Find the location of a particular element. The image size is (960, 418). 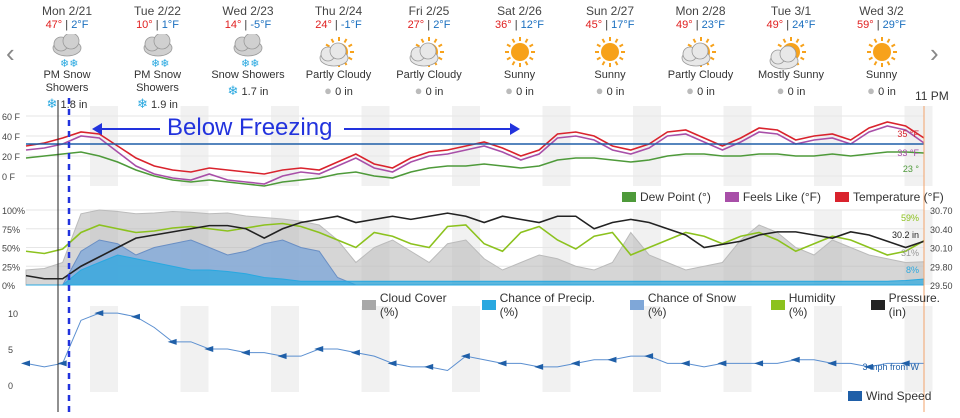

day-column: Sat 2/26 36° | 12°F Sunny ● 0 in is located at coordinates (520, 49).